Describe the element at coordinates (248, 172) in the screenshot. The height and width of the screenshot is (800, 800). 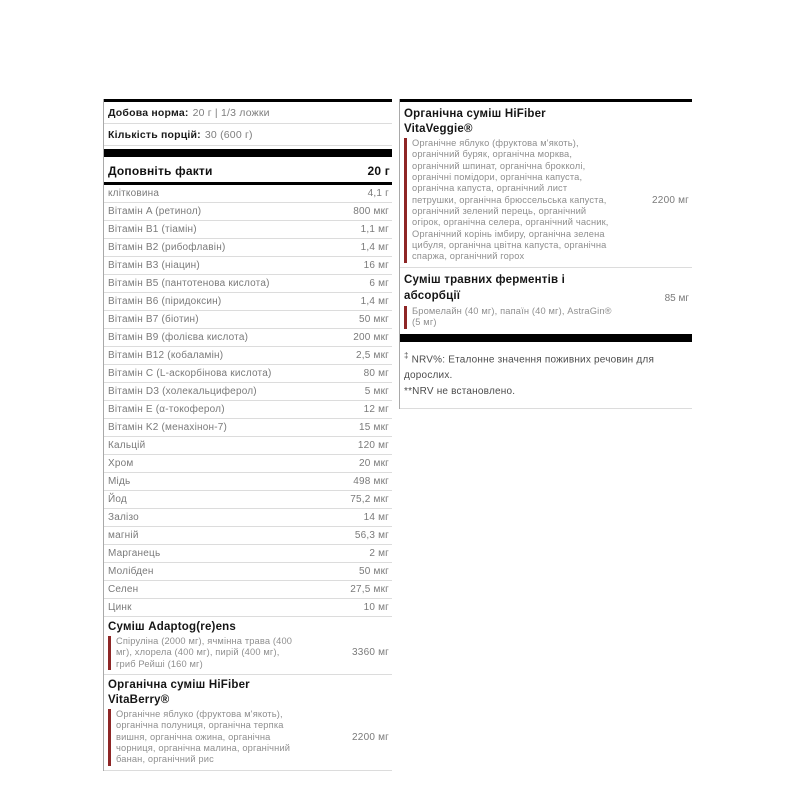
I see `facts-header-row: Доповніть факти 20 г` at that location.